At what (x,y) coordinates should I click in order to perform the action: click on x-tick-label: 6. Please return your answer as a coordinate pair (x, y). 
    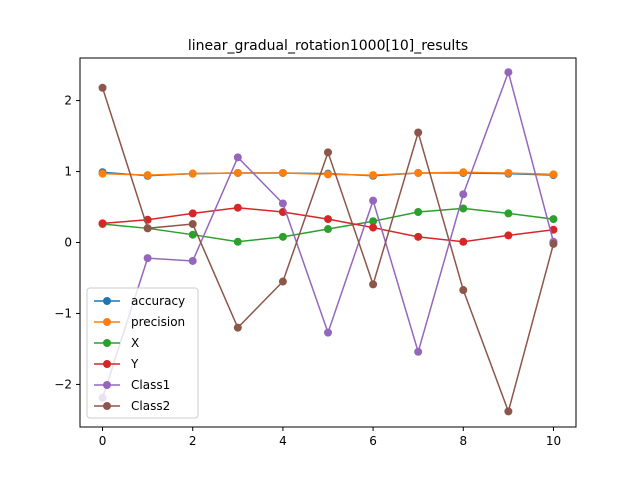
    Looking at the image, I should click on (373, 441).